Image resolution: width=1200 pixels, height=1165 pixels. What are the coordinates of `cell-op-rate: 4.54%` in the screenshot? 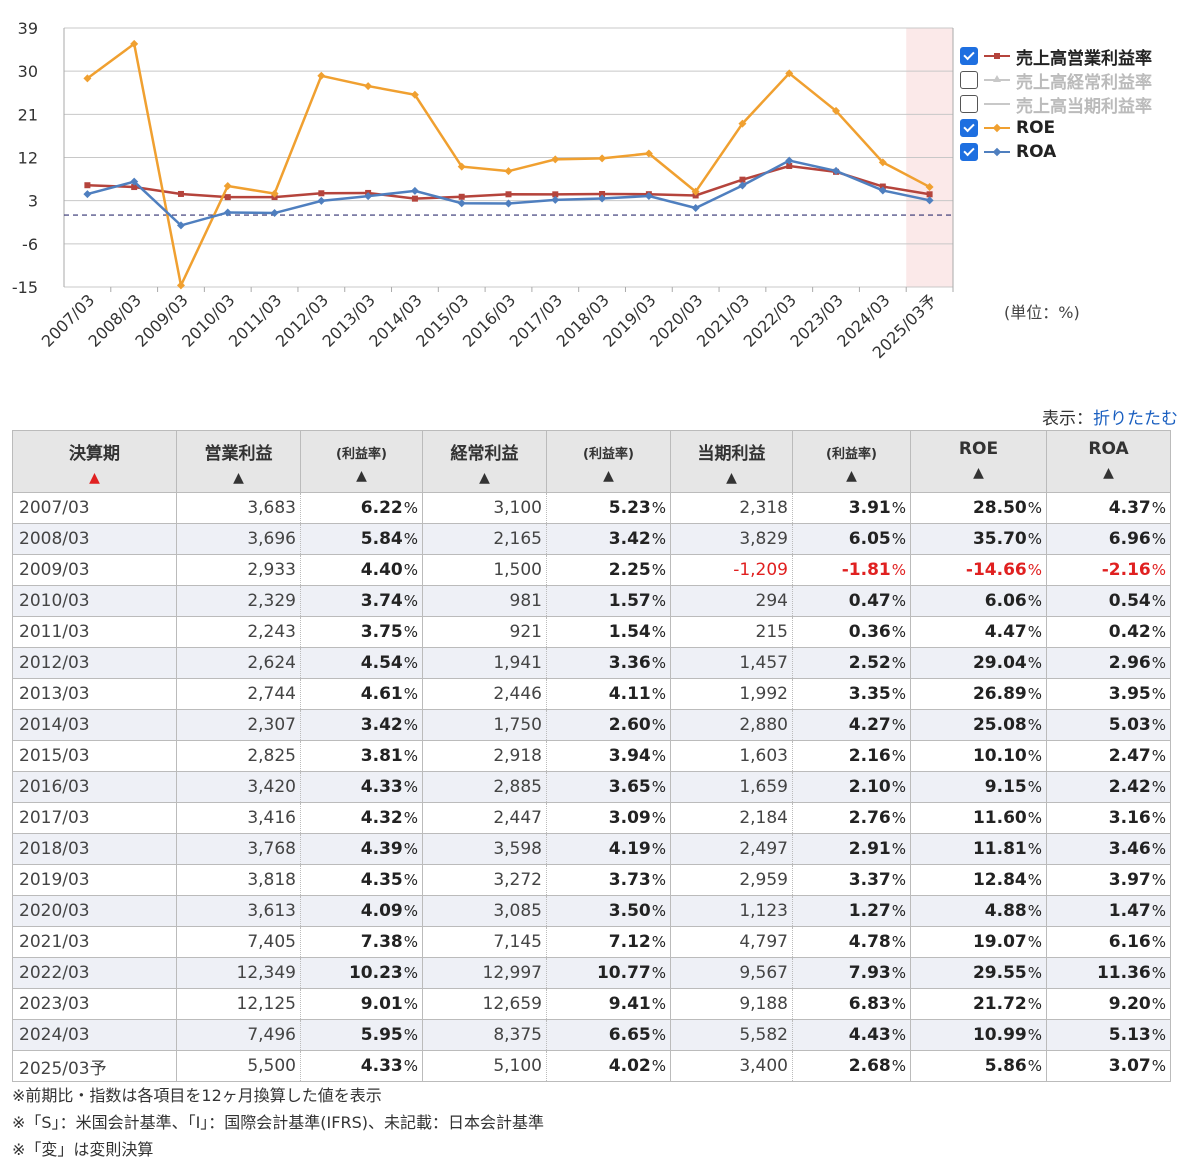 It's located at (361, 663).